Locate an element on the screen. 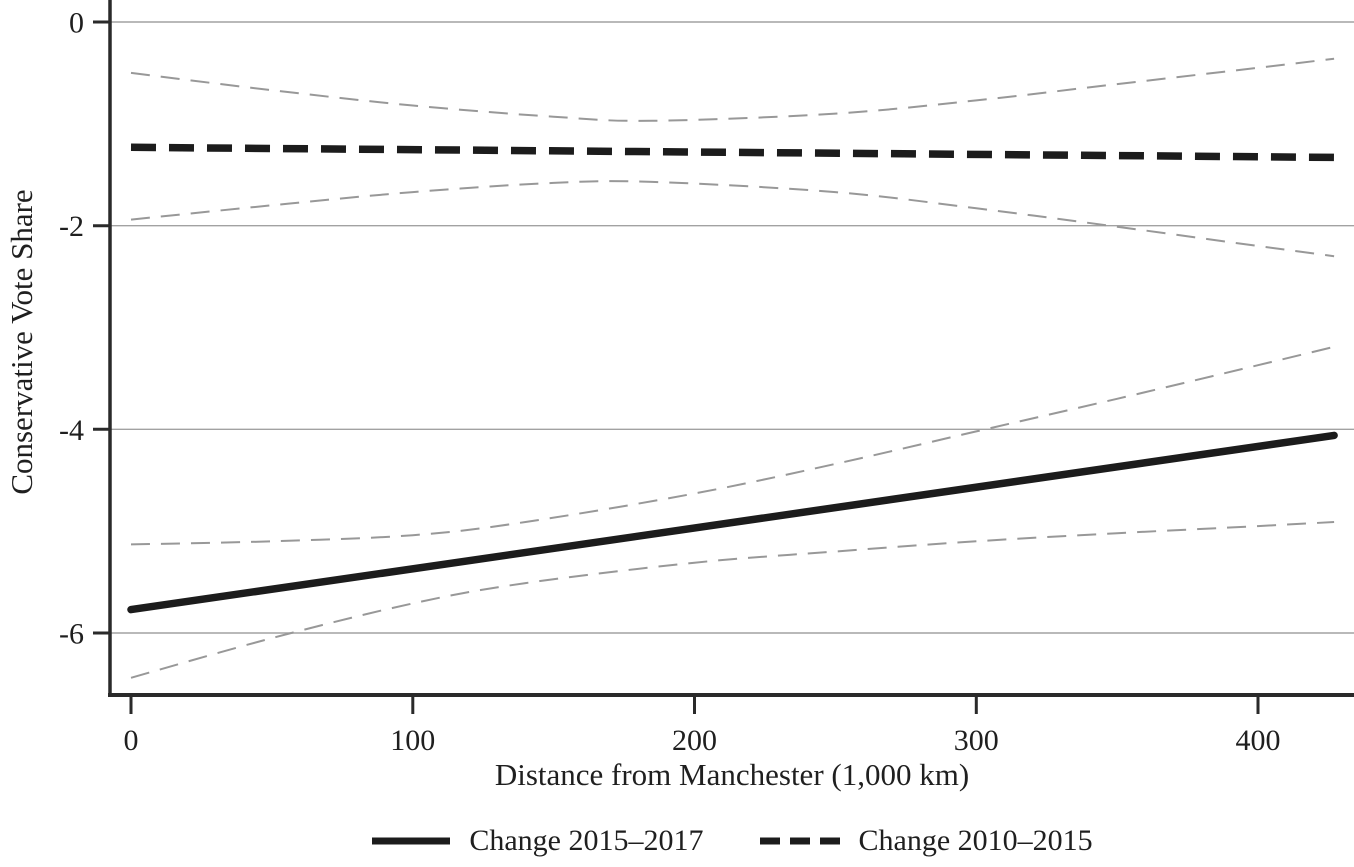 This screenshot has width=1354, height=867. y-axis-title: Conservative Vote Share is located at coordinates (21, 342).